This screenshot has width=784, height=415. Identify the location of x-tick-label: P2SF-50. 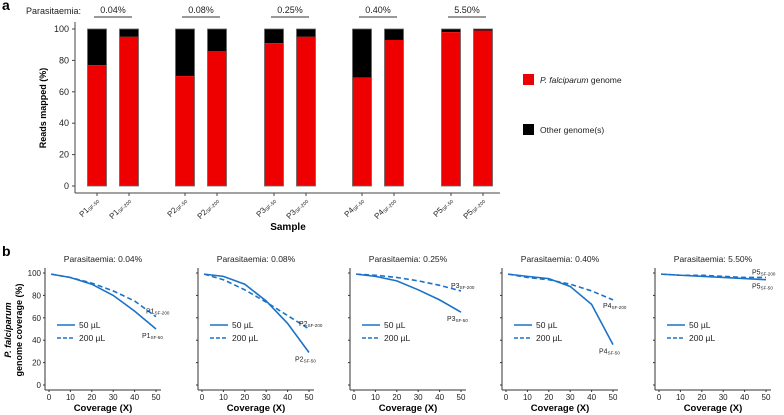
(177, 208).